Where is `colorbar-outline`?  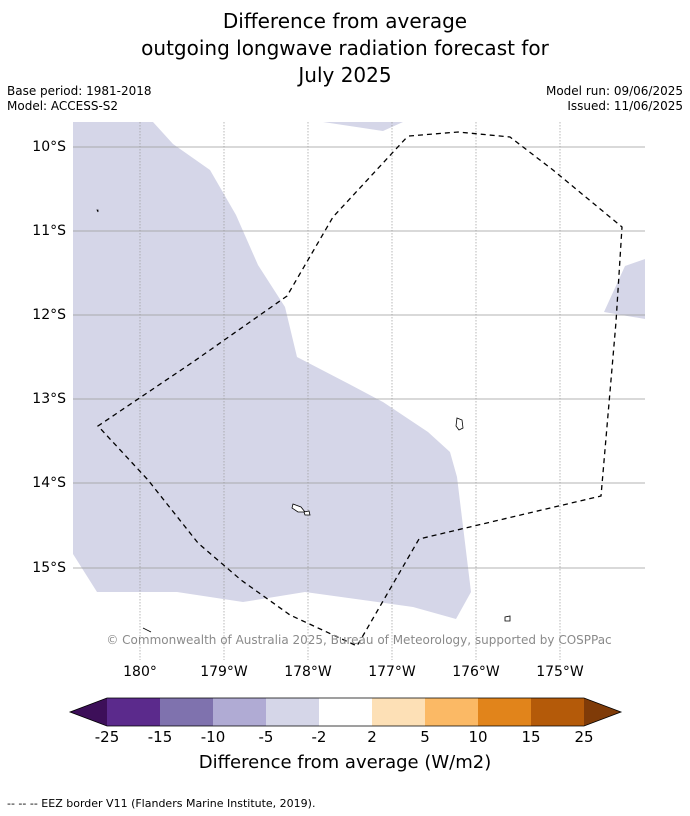 colorbar-outline is located at coordinates (345, 712).